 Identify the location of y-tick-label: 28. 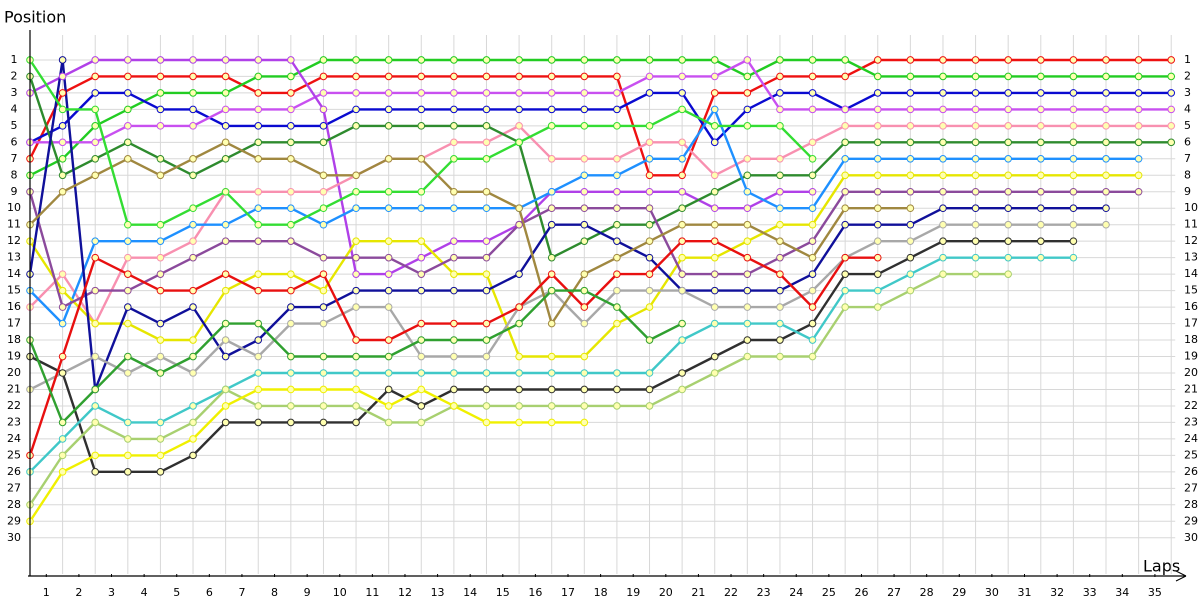
(14, 504).